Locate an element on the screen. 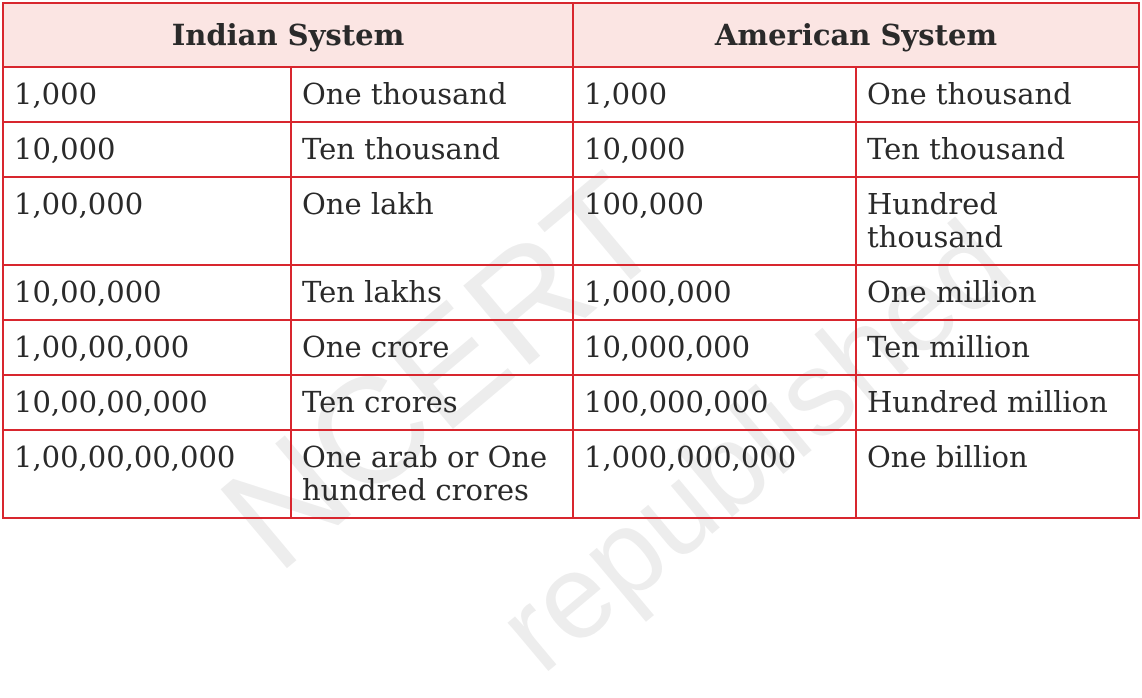 The height and width of the screenshot is (698, 1142). table-cell: 100,000 is located at coordinates (715, 221).